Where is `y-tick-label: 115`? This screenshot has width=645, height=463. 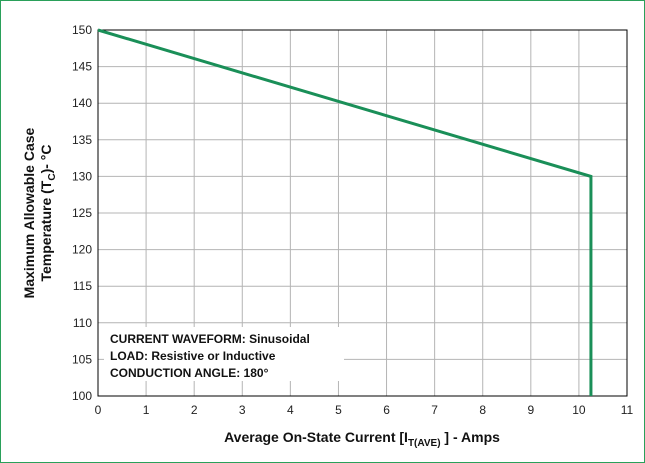 y-tick-label: 115 is located at coordinates (82, 286).